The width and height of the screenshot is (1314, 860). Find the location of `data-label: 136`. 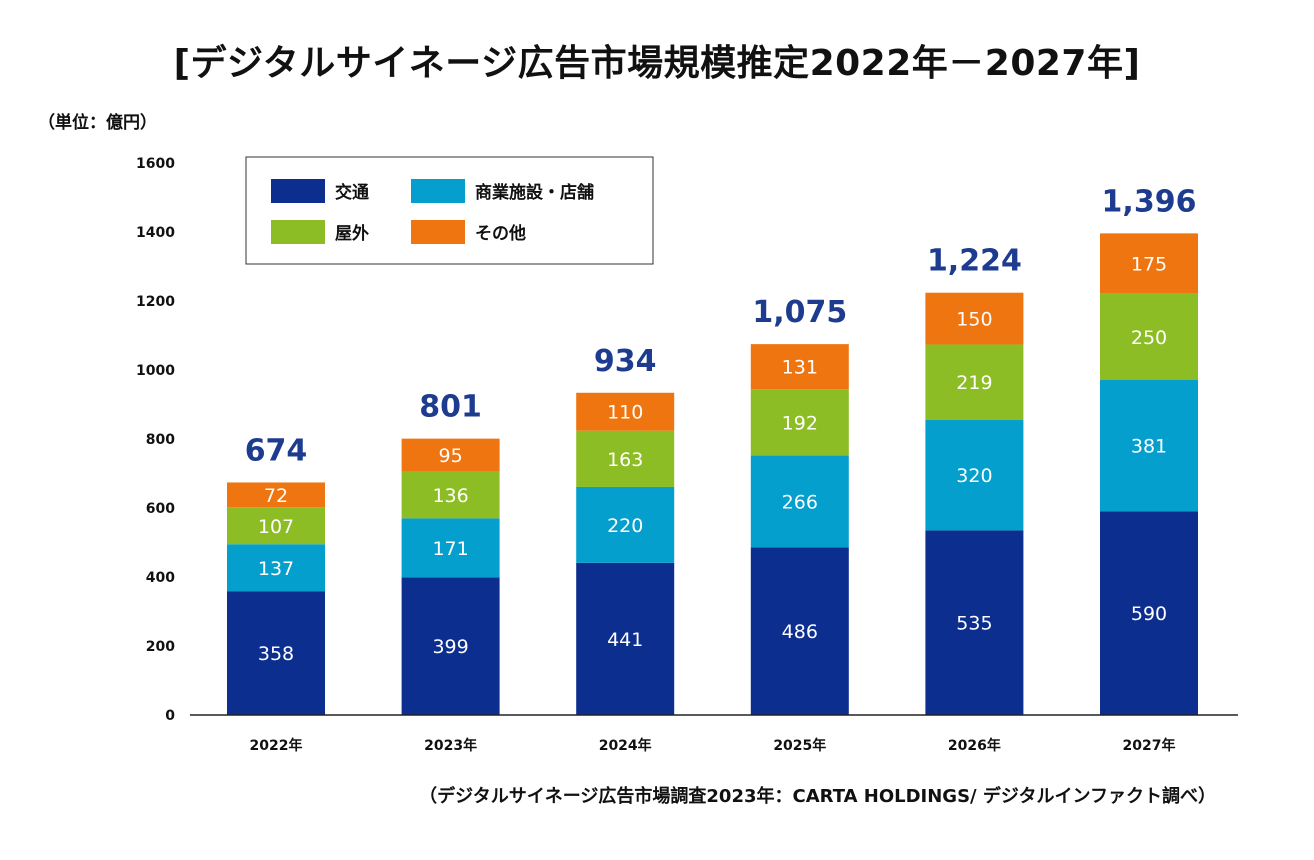

data-label: 136 is located at coordinates (450, 496).